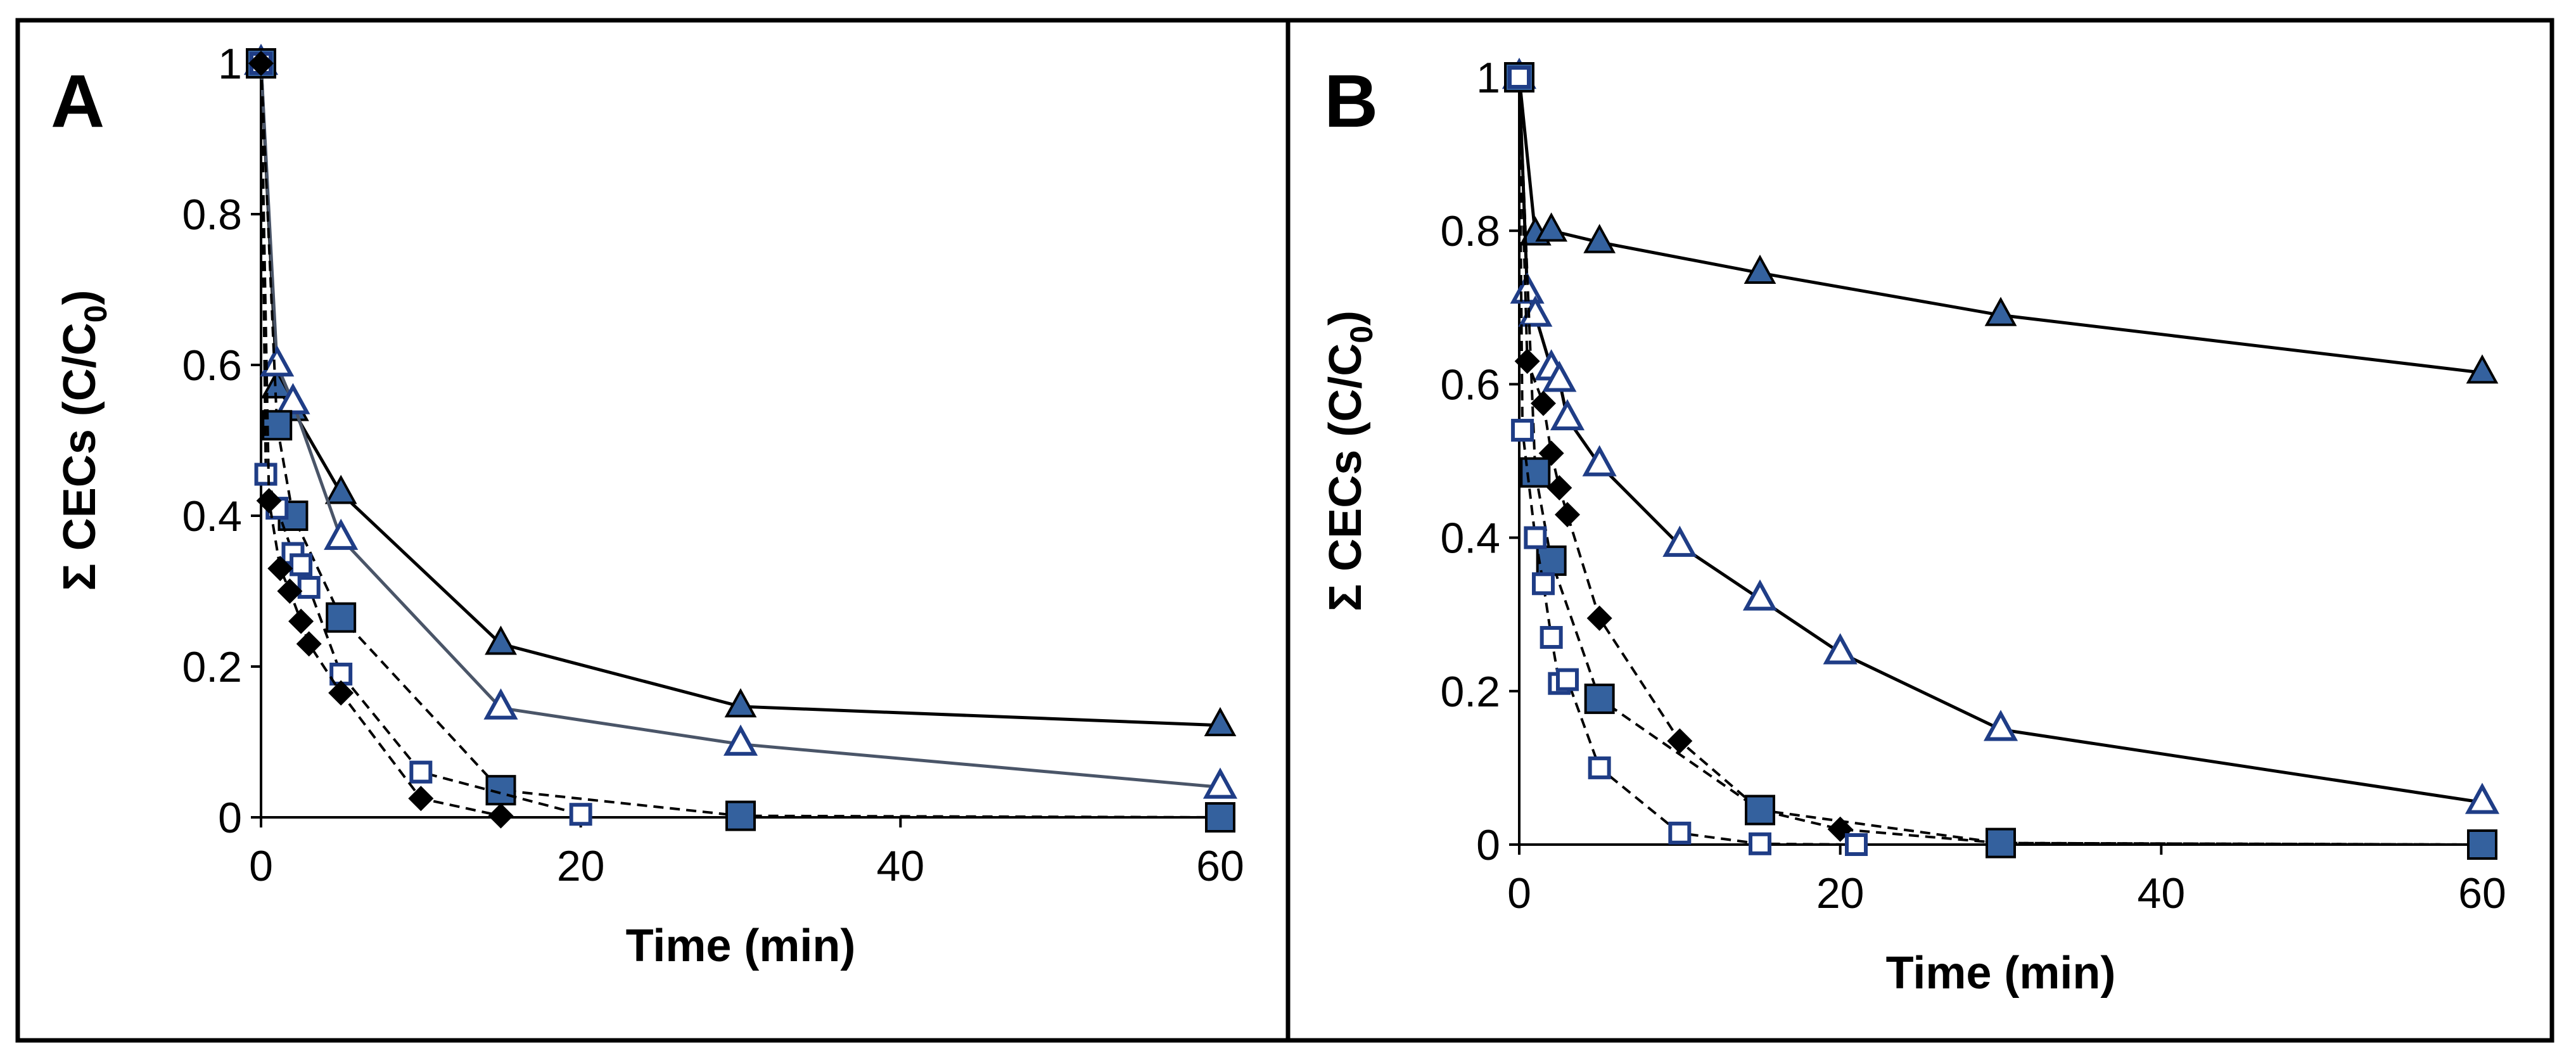 Image resolution: width=2576 pixels, height=1060 pixels. What do you see at coordinates (1351, 101) in the screenshot?
I see `panel-b-label: B` at bounding box center [1351, 101].